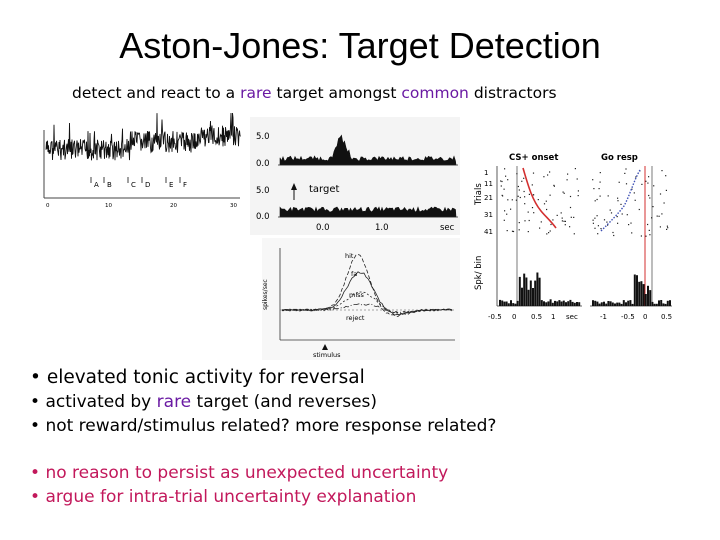  Describe the element at coordinates (536, 317) in the screenshot. I see `raster-xtick-left: 0.5` at that location.